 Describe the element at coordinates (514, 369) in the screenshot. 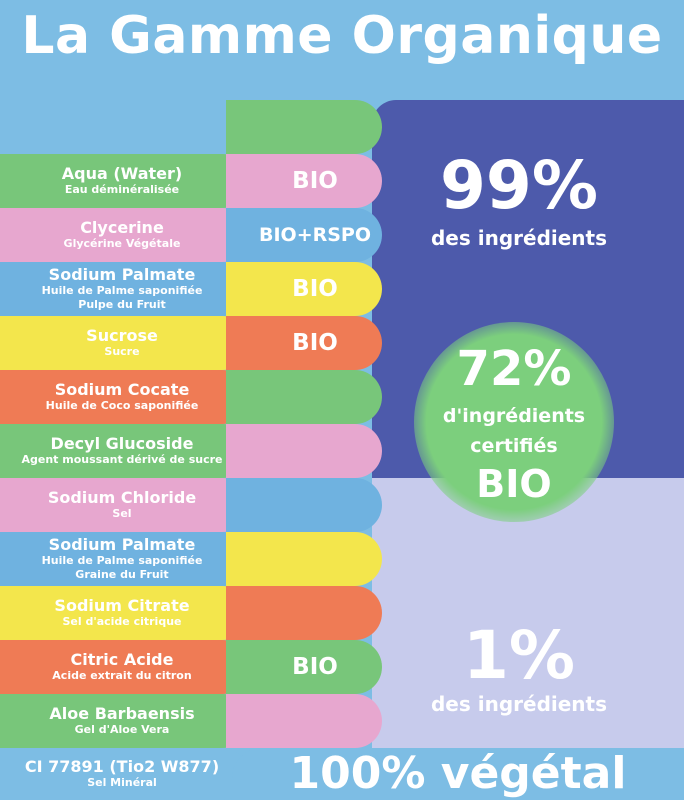

I see `stat-72-value: 72%` at that location.